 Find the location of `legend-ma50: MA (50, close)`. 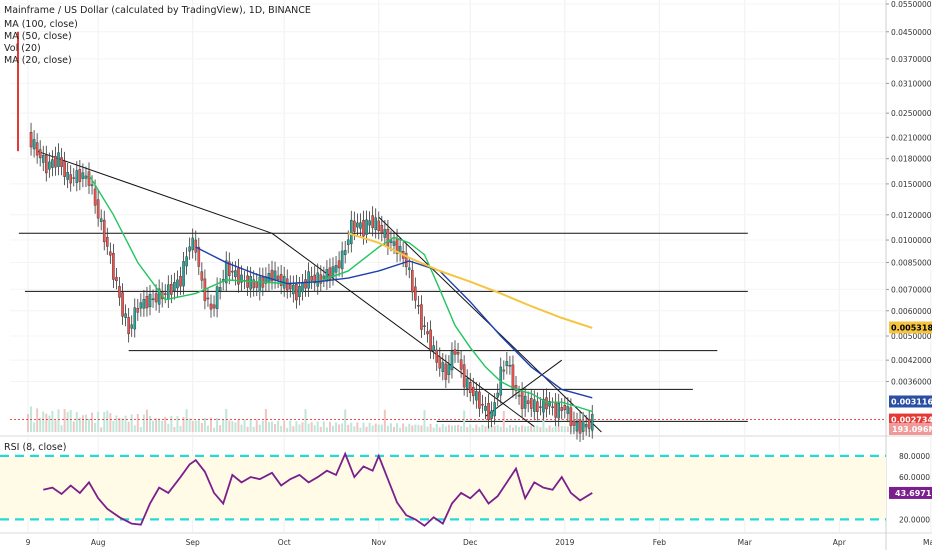

legend-ma50: MA (50, close) is located at coordinates (38, 36).